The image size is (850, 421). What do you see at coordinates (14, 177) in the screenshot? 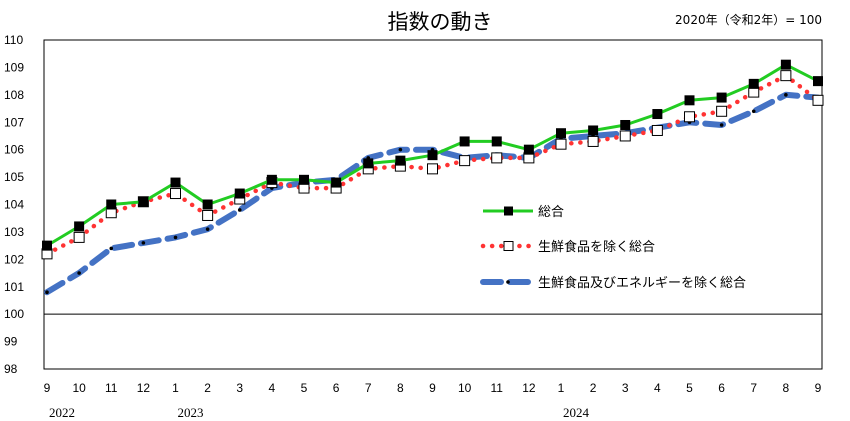
I see `y-tick-label: 105` at bounding box center [14, 177].